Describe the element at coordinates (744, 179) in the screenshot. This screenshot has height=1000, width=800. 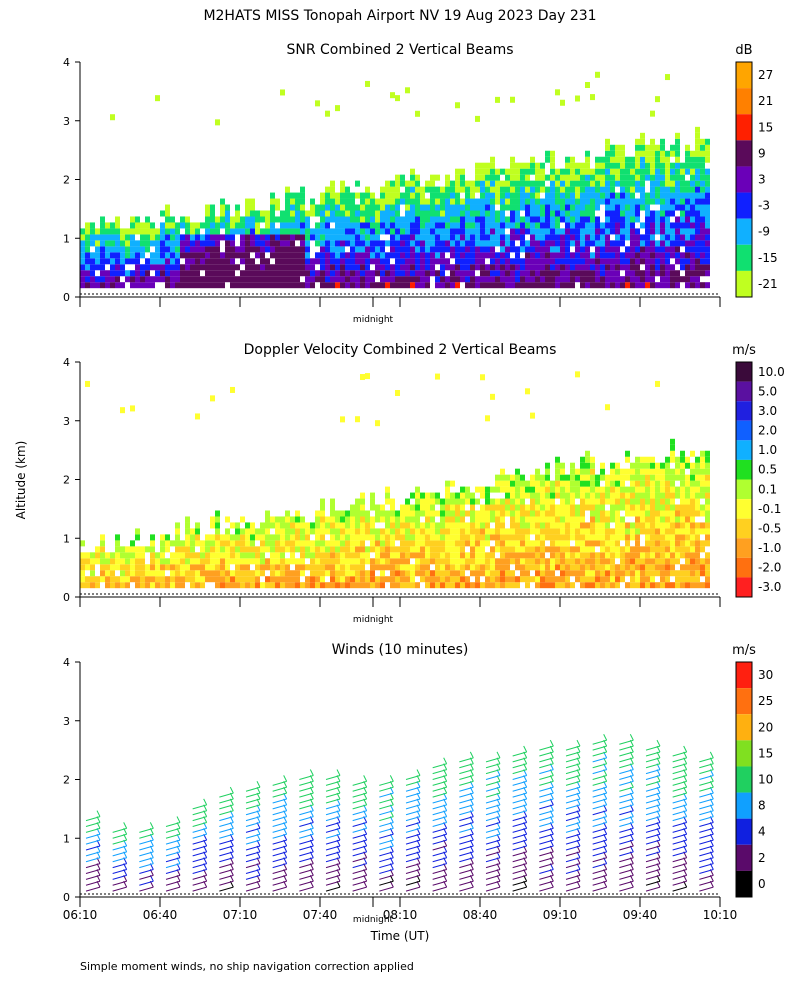
I see `colorbar-segment` at that location.